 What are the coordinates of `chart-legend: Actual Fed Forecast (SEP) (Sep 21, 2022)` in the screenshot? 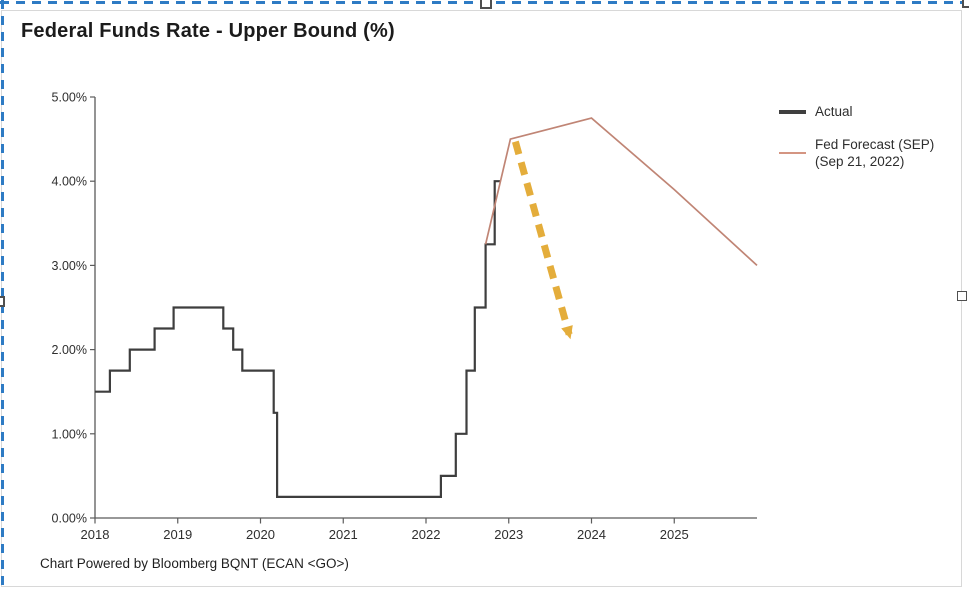 It's located at (856, 137).